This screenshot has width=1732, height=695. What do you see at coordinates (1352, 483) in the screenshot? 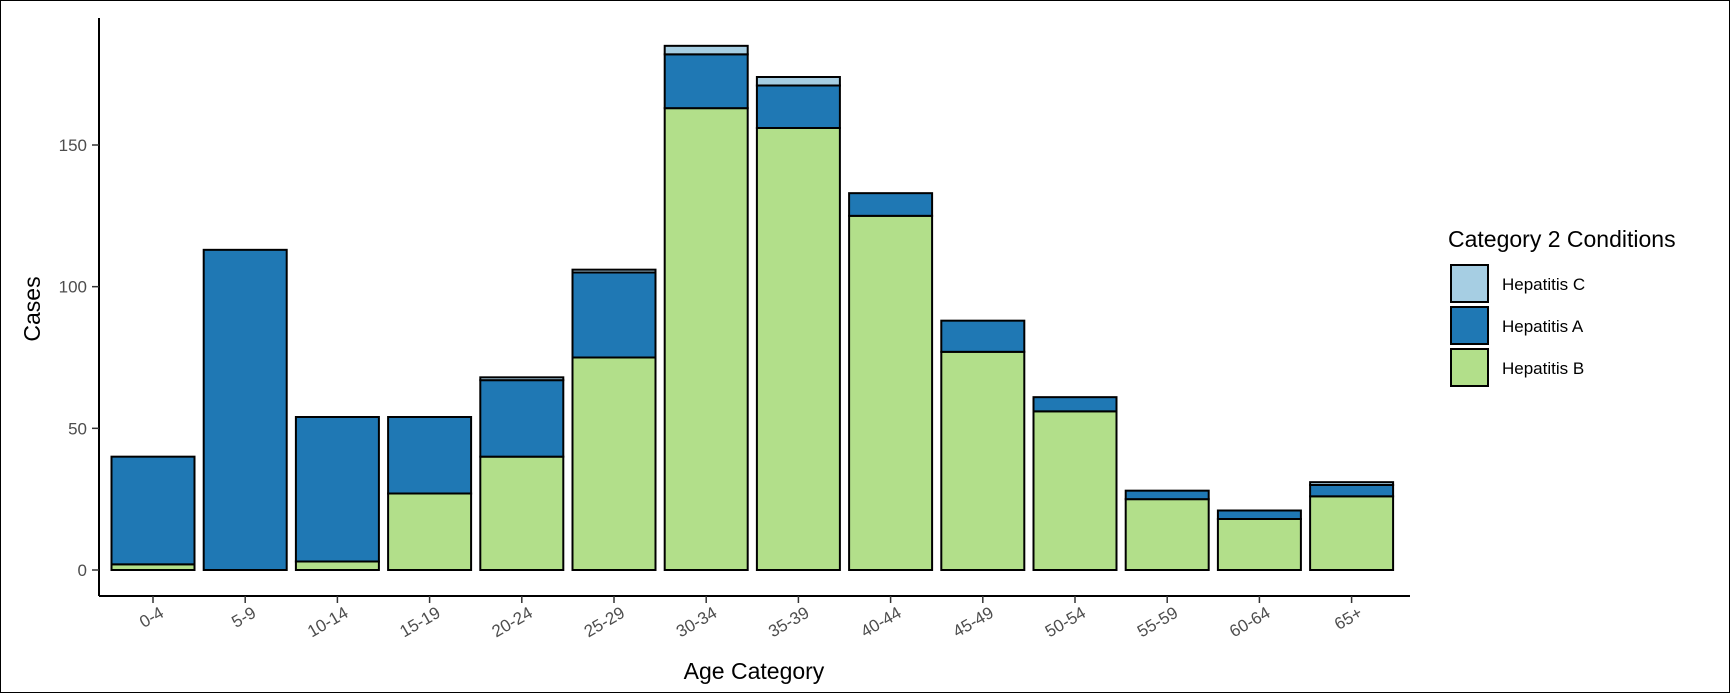
I see `bar-hepatitis-c-65+` at bounding box center [1352, 483].